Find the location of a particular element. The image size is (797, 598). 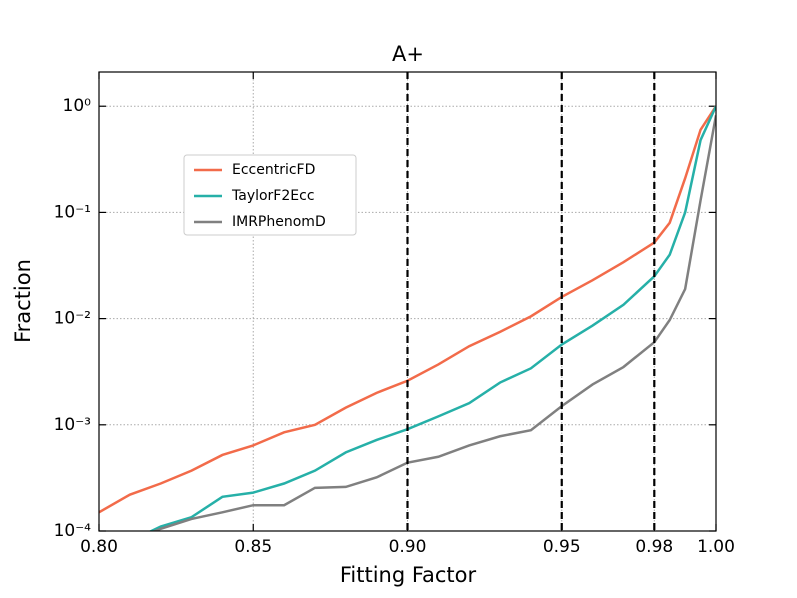

x-tick-label: 0.90 is located at coordinates (408, 547).